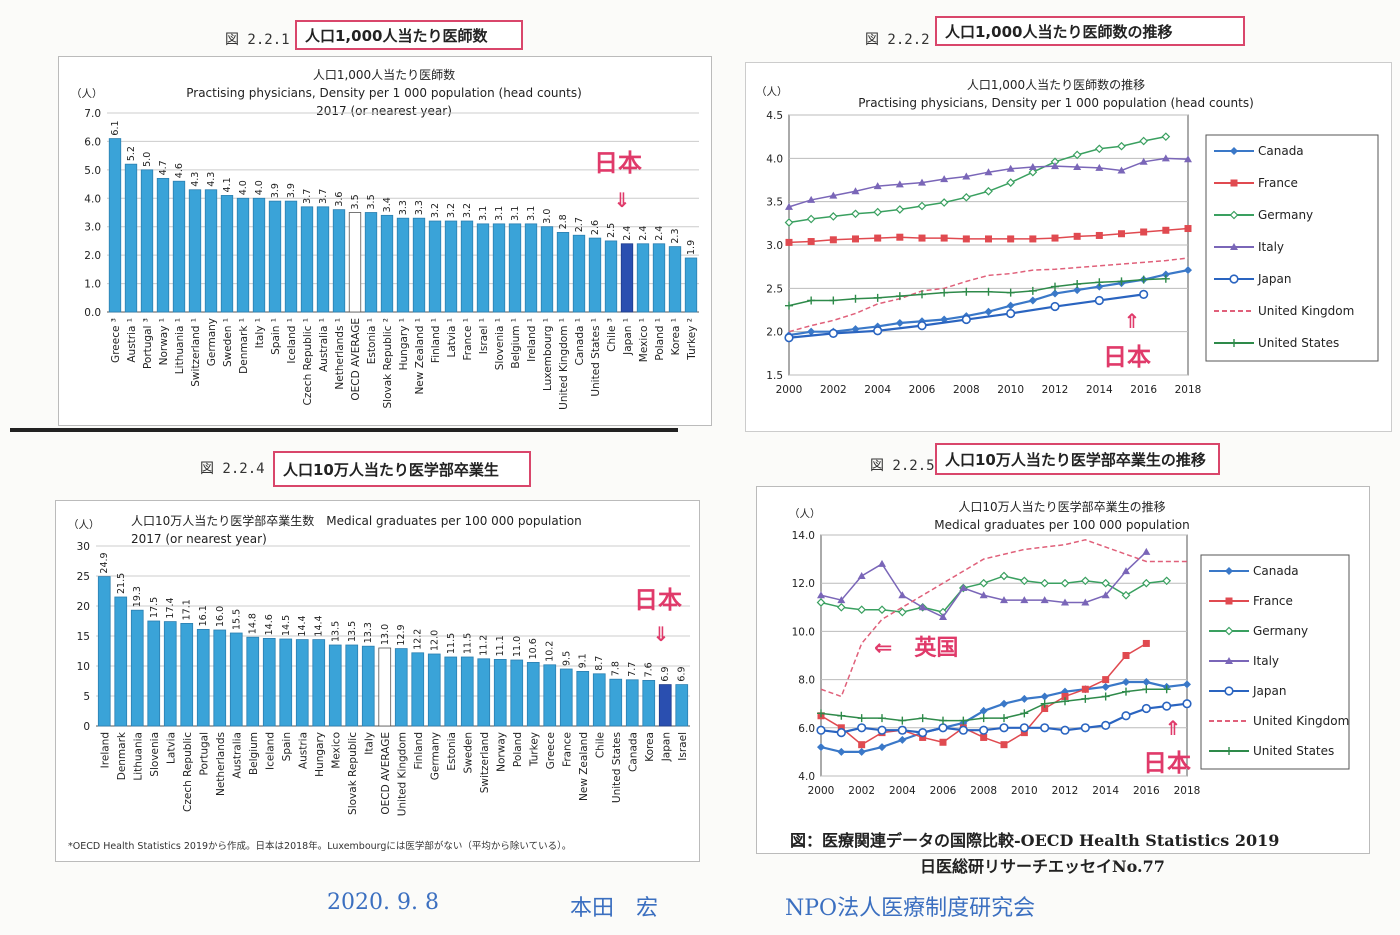 The image size is (1400, 935). What do you see at coordinates (1276, 571) in the screenshot?
I see `legend-entry: Canada` at bounding box center [1276, 571].